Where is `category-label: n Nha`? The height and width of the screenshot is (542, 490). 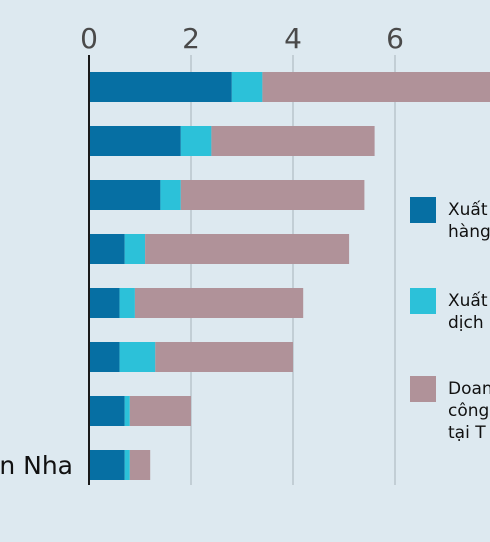 category-label: n Nha is located at coordinates (36, 465).